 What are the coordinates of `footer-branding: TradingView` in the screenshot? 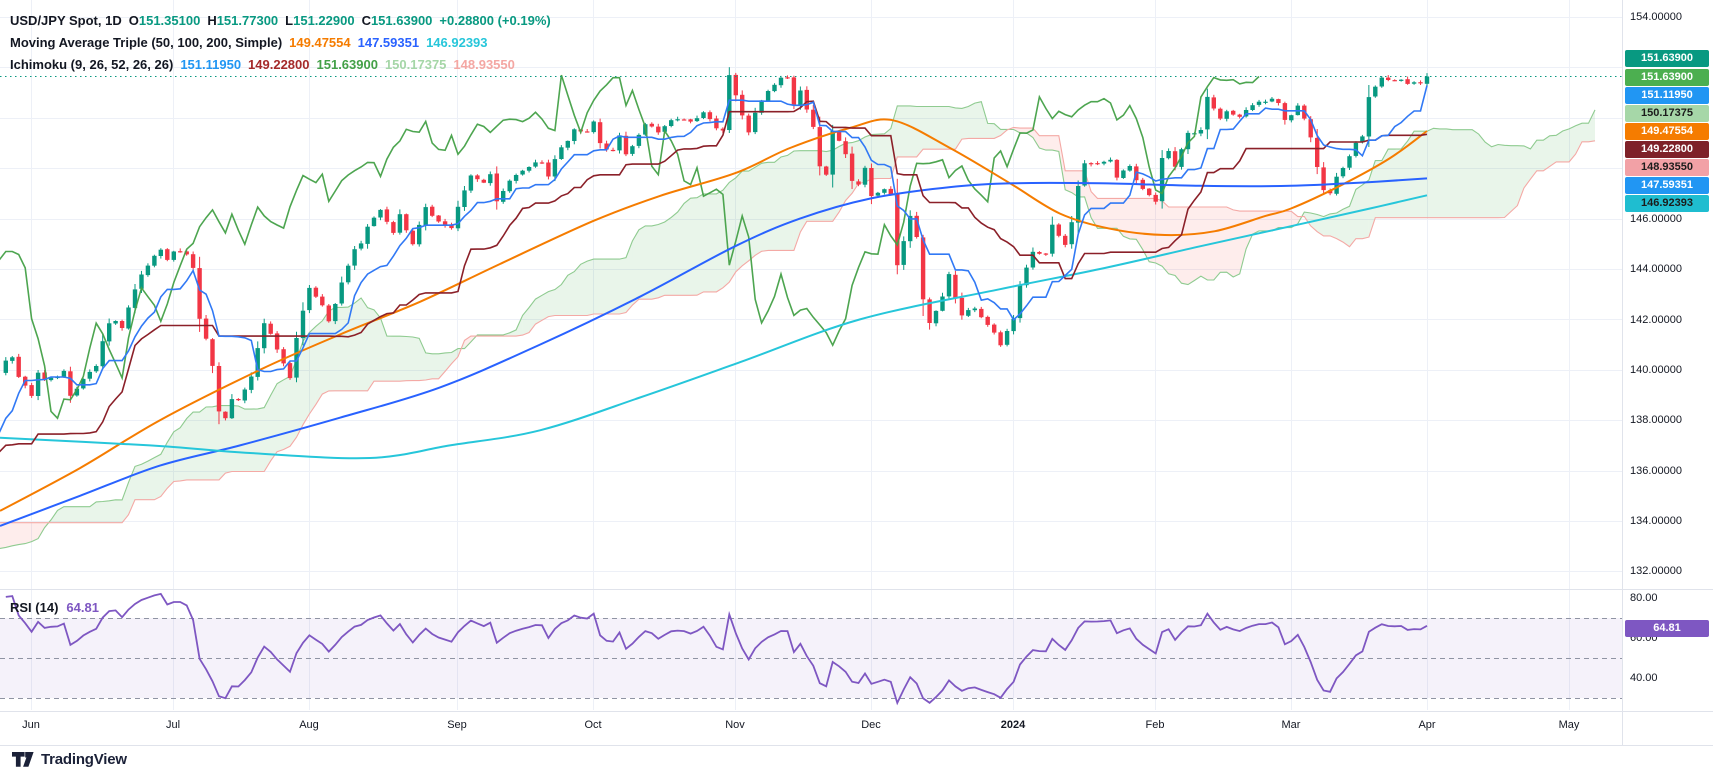 It's located at (69, 759).